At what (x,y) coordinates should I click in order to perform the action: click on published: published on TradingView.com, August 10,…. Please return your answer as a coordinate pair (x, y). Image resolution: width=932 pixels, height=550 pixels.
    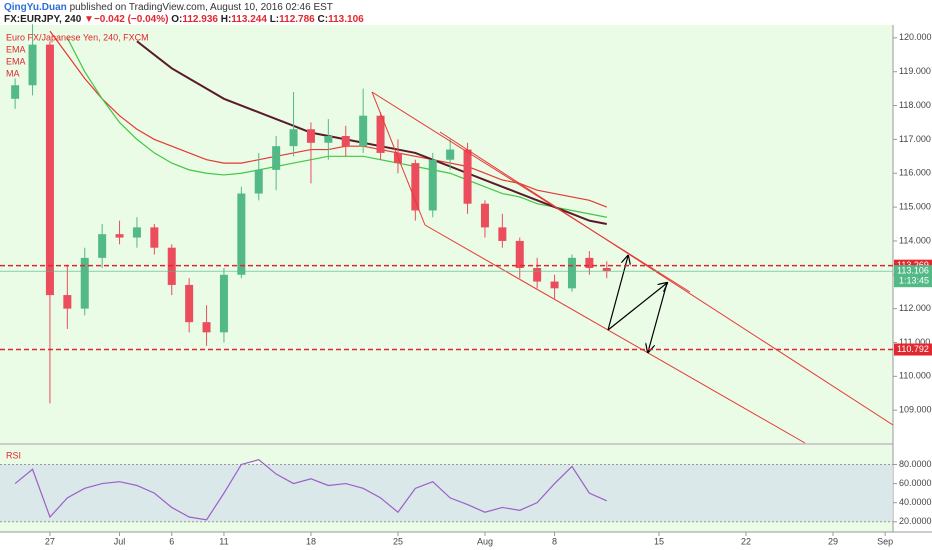
    Looking at the image, I should click on (201, 7).